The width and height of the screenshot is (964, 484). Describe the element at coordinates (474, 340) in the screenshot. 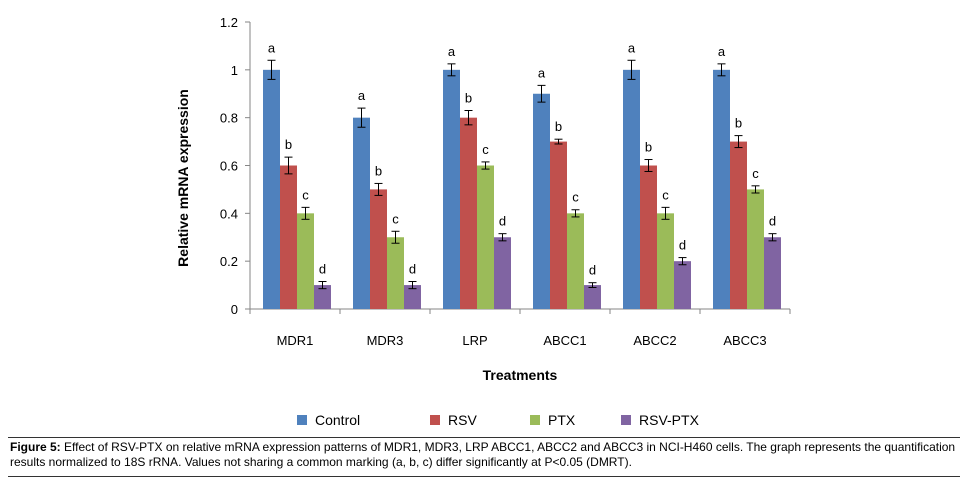

I see `x-tick-label: LRP` at that location.